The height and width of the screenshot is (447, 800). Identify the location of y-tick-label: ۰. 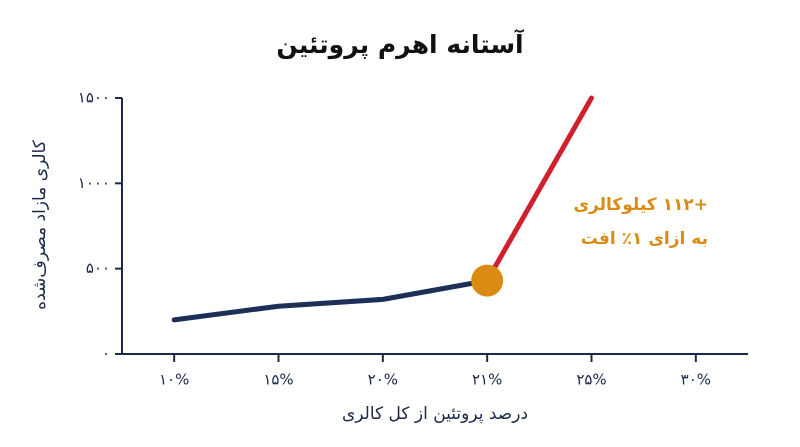
(106, 354).